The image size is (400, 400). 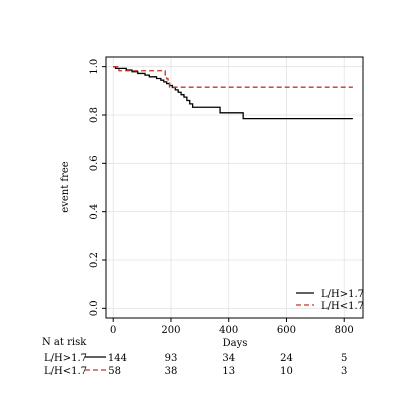 I want to click on y-axis-title: event free, so click(x=65, y=187).